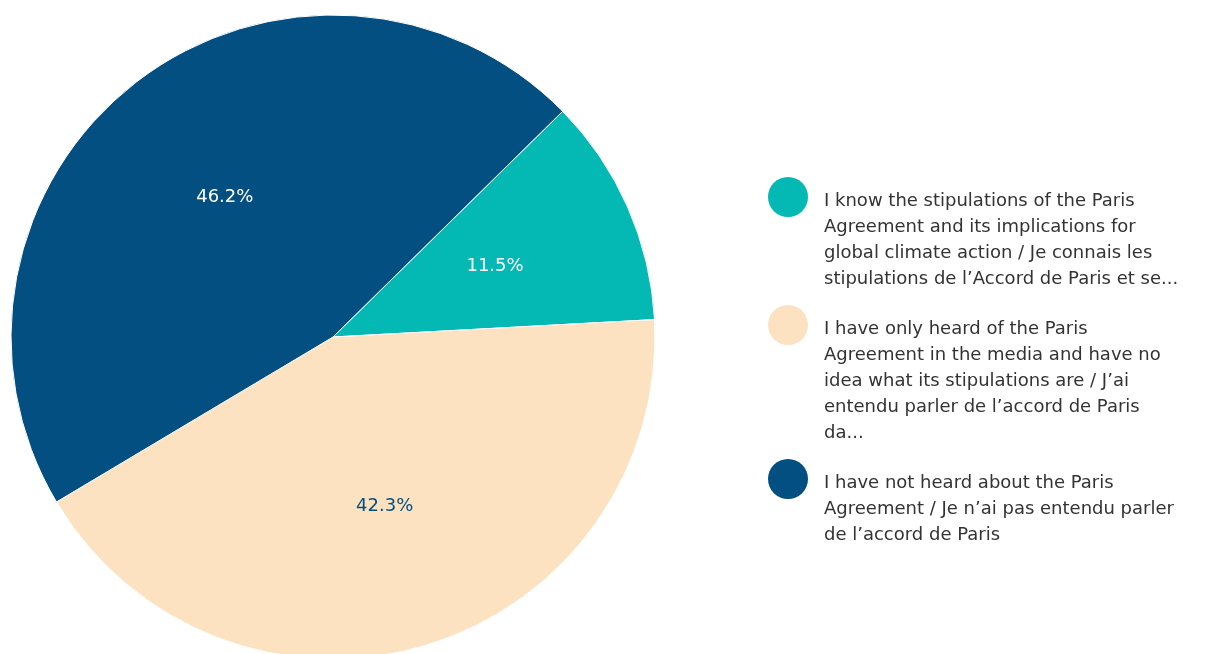 The image size is (1227, 654). Describe the element at coordinates (225, 195) in the screenshot. I see `data-label: 46.2%` at that location.